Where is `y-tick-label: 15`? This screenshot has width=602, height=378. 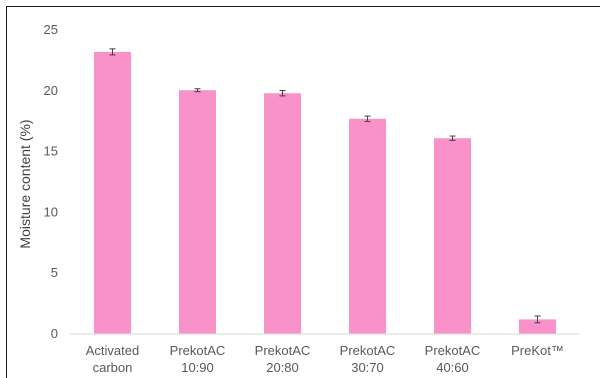
y-tick-label: 15 is located at coordinates (51, 151).